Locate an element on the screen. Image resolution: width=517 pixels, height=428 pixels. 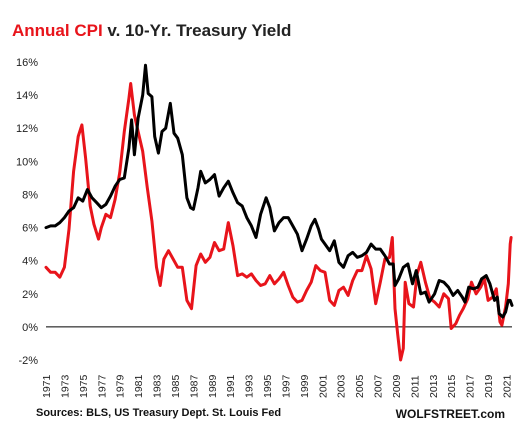
y-tick-label: 14% is located at coordinates (27, 96).